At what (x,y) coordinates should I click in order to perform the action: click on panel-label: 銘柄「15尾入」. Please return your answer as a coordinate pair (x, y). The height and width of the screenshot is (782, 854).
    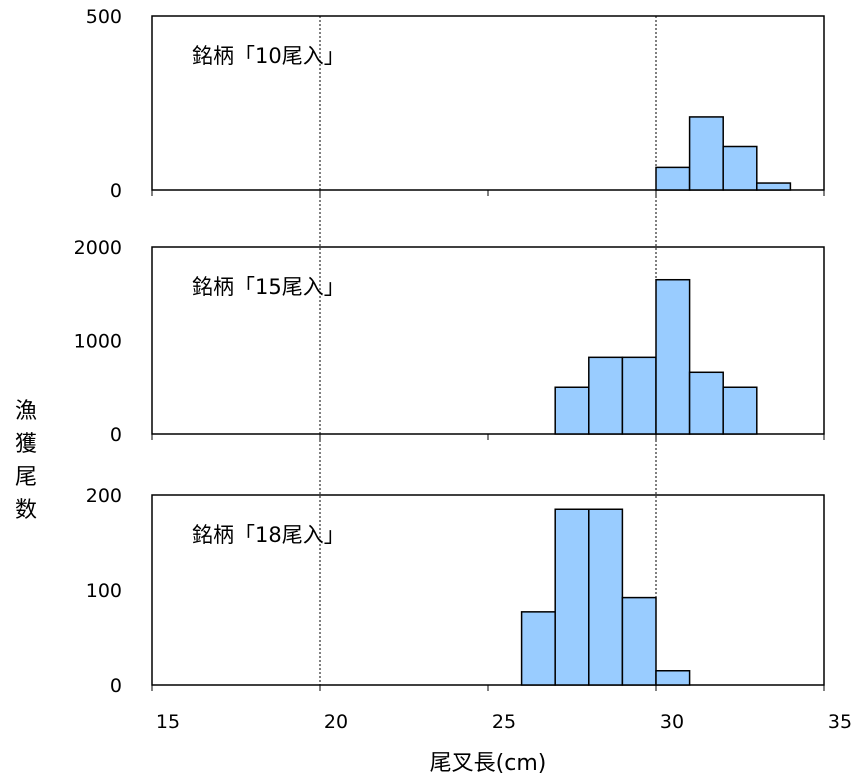
    Looking at the image, I should click on (268, 287).